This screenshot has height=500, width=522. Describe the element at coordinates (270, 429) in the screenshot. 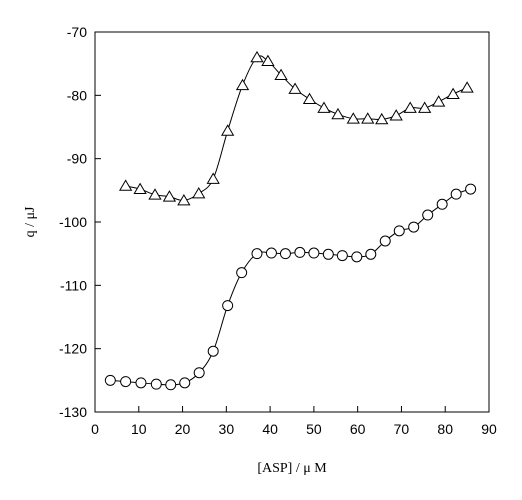

I see `x-tick-label: 40` at that location.